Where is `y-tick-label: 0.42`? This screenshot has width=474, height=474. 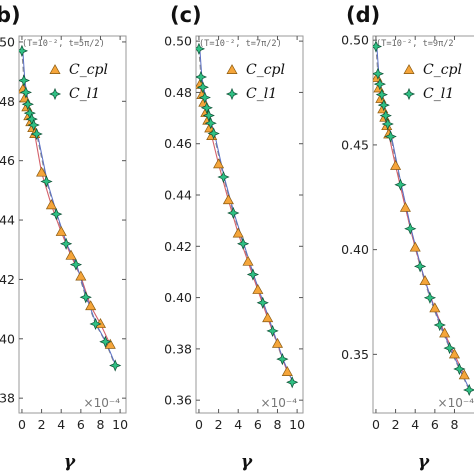
y-tick-label: 0.42 is located at coordinates (178, 246).